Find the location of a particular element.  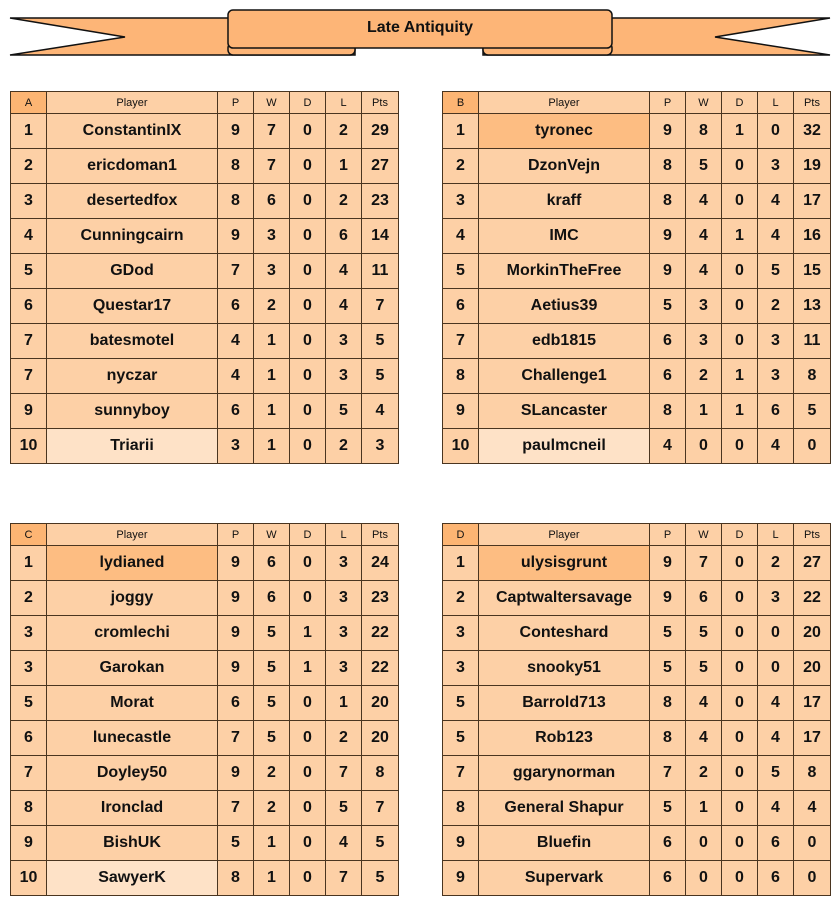

won-cell: 3 is located at coordinates (703, 306).